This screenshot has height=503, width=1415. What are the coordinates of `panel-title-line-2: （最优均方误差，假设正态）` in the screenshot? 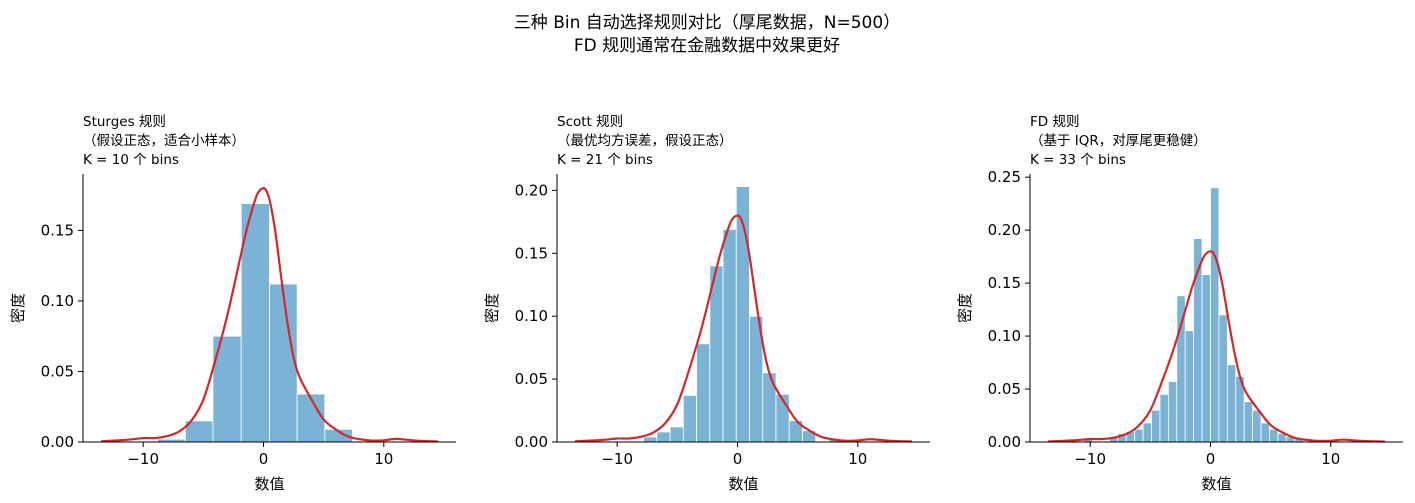 It's located at (645, 141).